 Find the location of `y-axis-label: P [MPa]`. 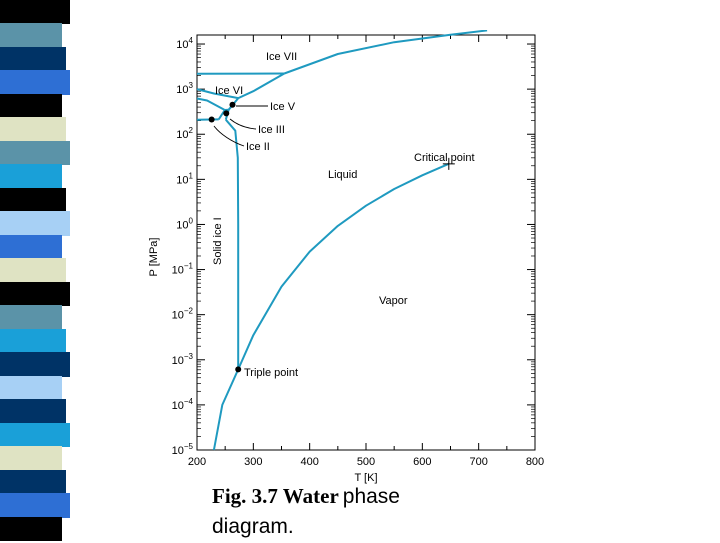

y-axis-label: P [MPa] is located at coordinates (154, 257).